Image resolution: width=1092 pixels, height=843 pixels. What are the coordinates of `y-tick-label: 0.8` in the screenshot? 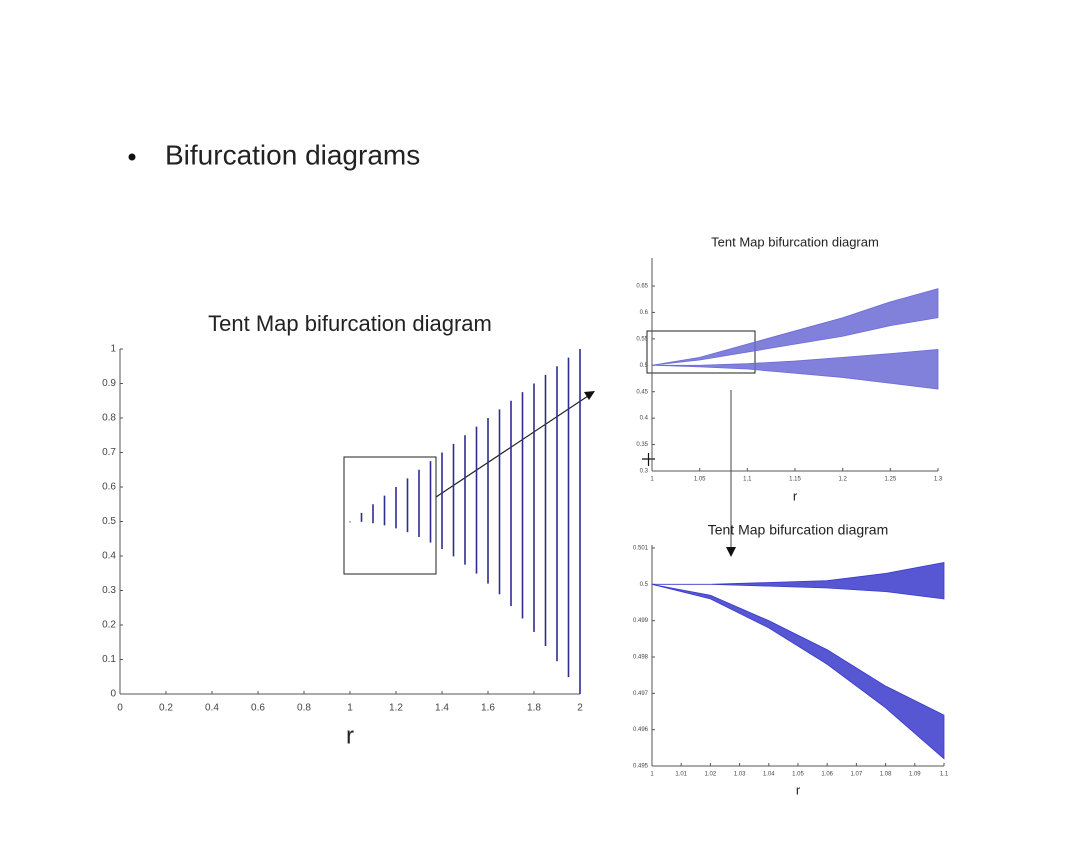 It's located at (109, 418).